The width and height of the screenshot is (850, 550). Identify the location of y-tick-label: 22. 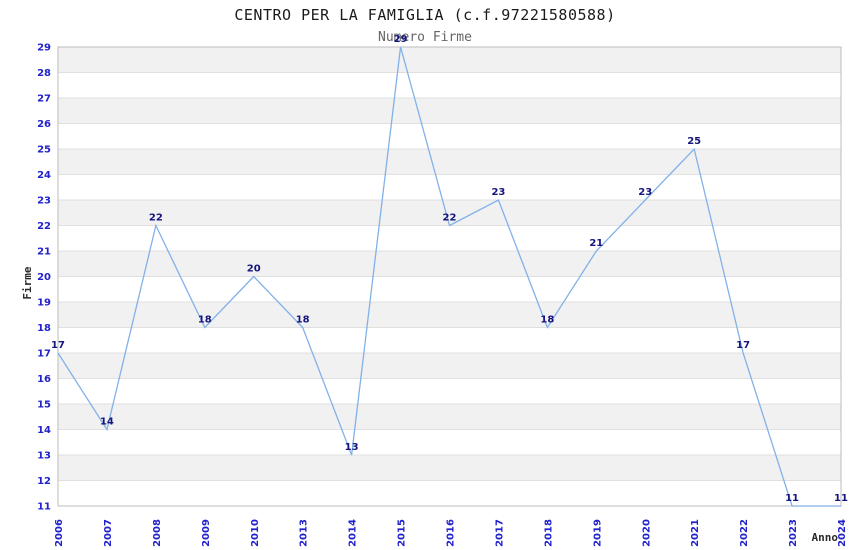
(44, 226).